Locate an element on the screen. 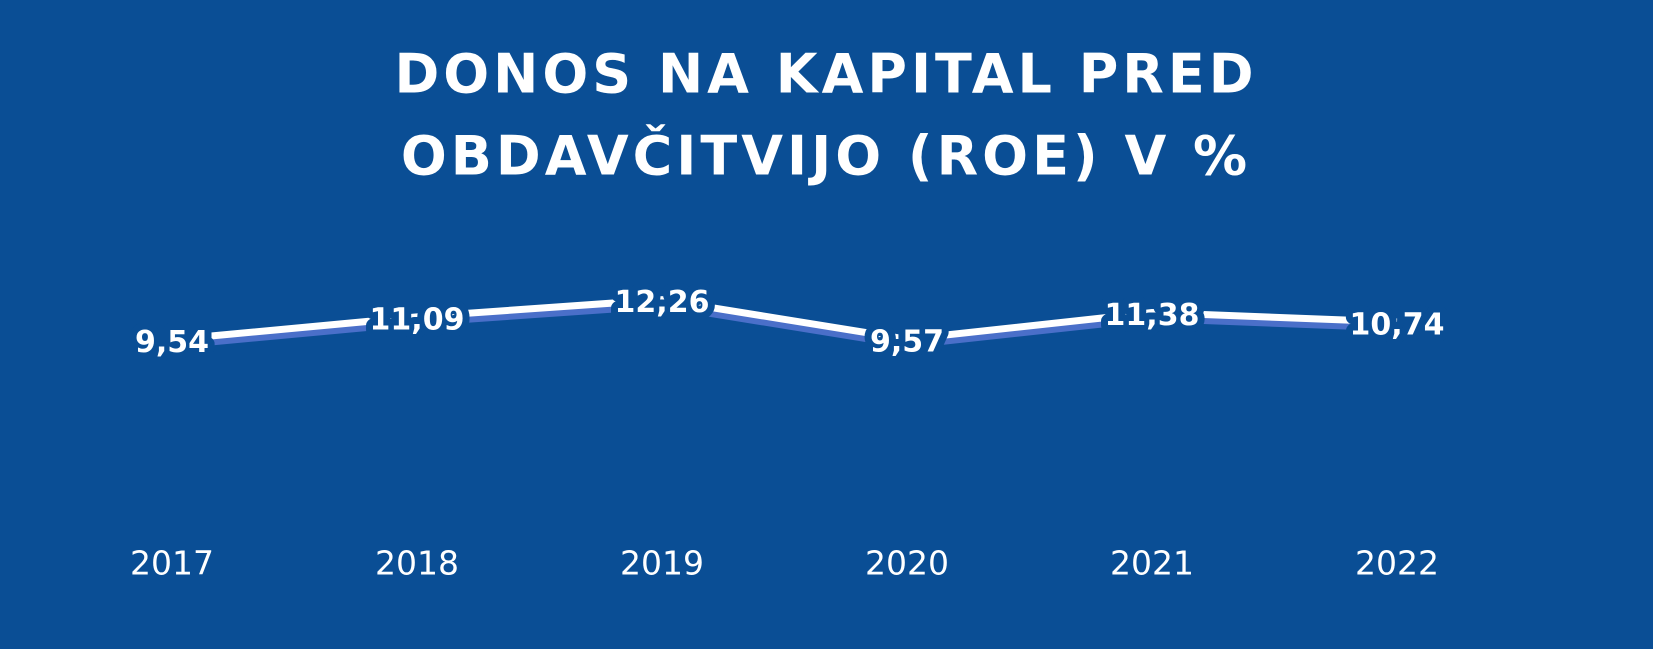 This screenshot has height=649, width=1653. value-label: 9,57 is located at coordinates (907, 342).